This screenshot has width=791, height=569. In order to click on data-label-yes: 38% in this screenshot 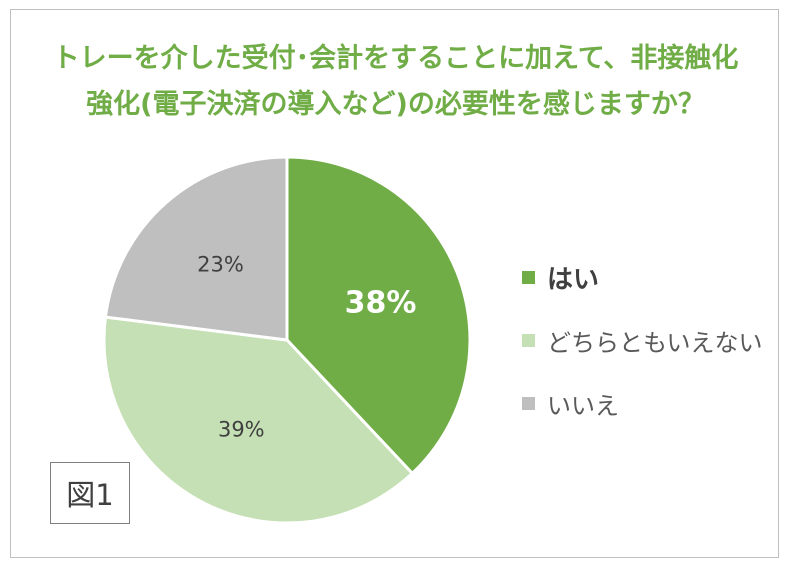, I will do `click(381, 302)`.